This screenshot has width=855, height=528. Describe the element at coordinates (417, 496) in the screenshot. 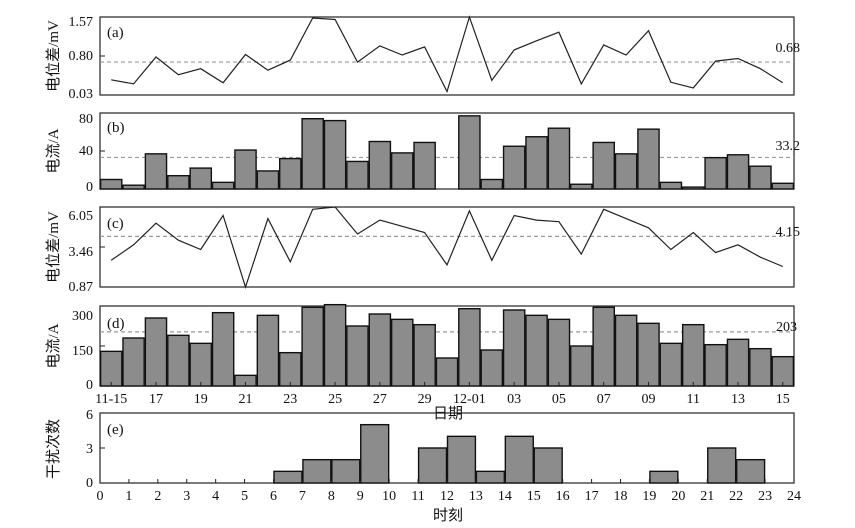

I see `xtick-label: 11` at that location.